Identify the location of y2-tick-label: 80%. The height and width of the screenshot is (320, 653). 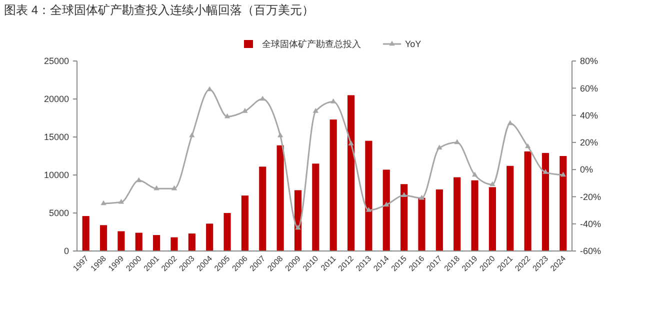
(589, 61).